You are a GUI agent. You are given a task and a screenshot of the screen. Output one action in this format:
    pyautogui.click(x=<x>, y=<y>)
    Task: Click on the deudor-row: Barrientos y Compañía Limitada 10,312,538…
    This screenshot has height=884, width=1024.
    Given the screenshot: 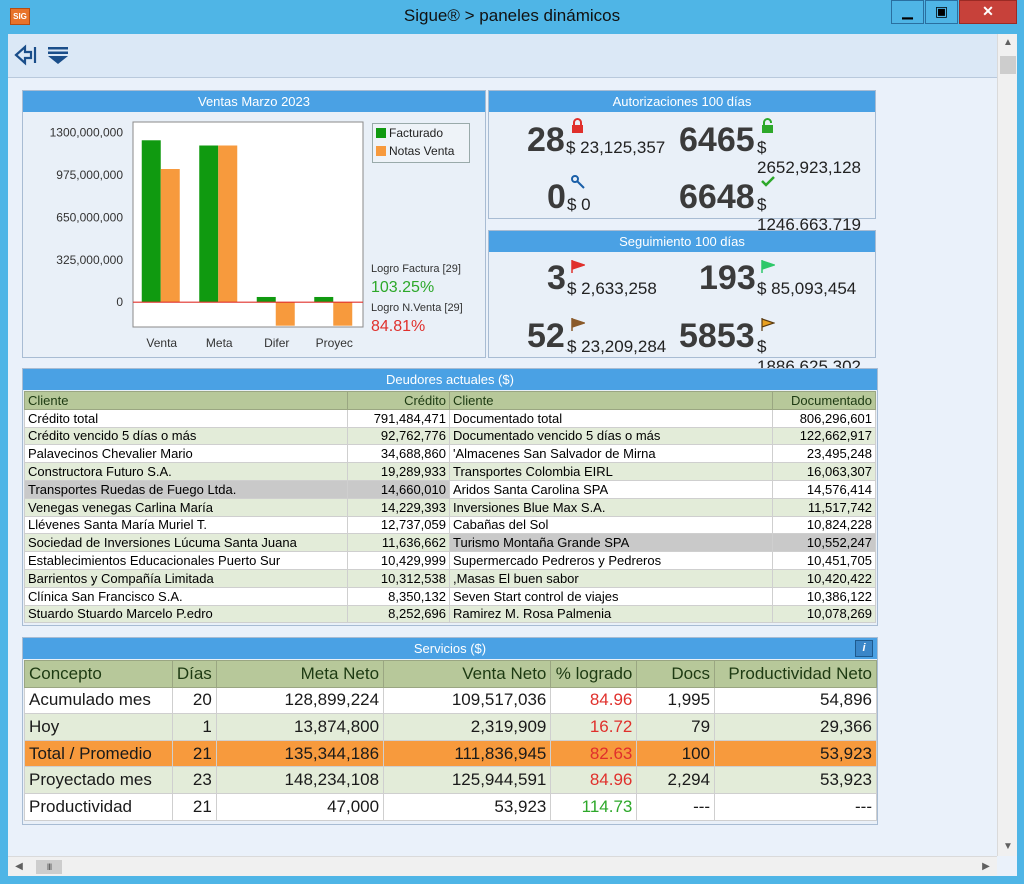 What is the action you would take?
    pyautogui.click(x=450, y=578)
    